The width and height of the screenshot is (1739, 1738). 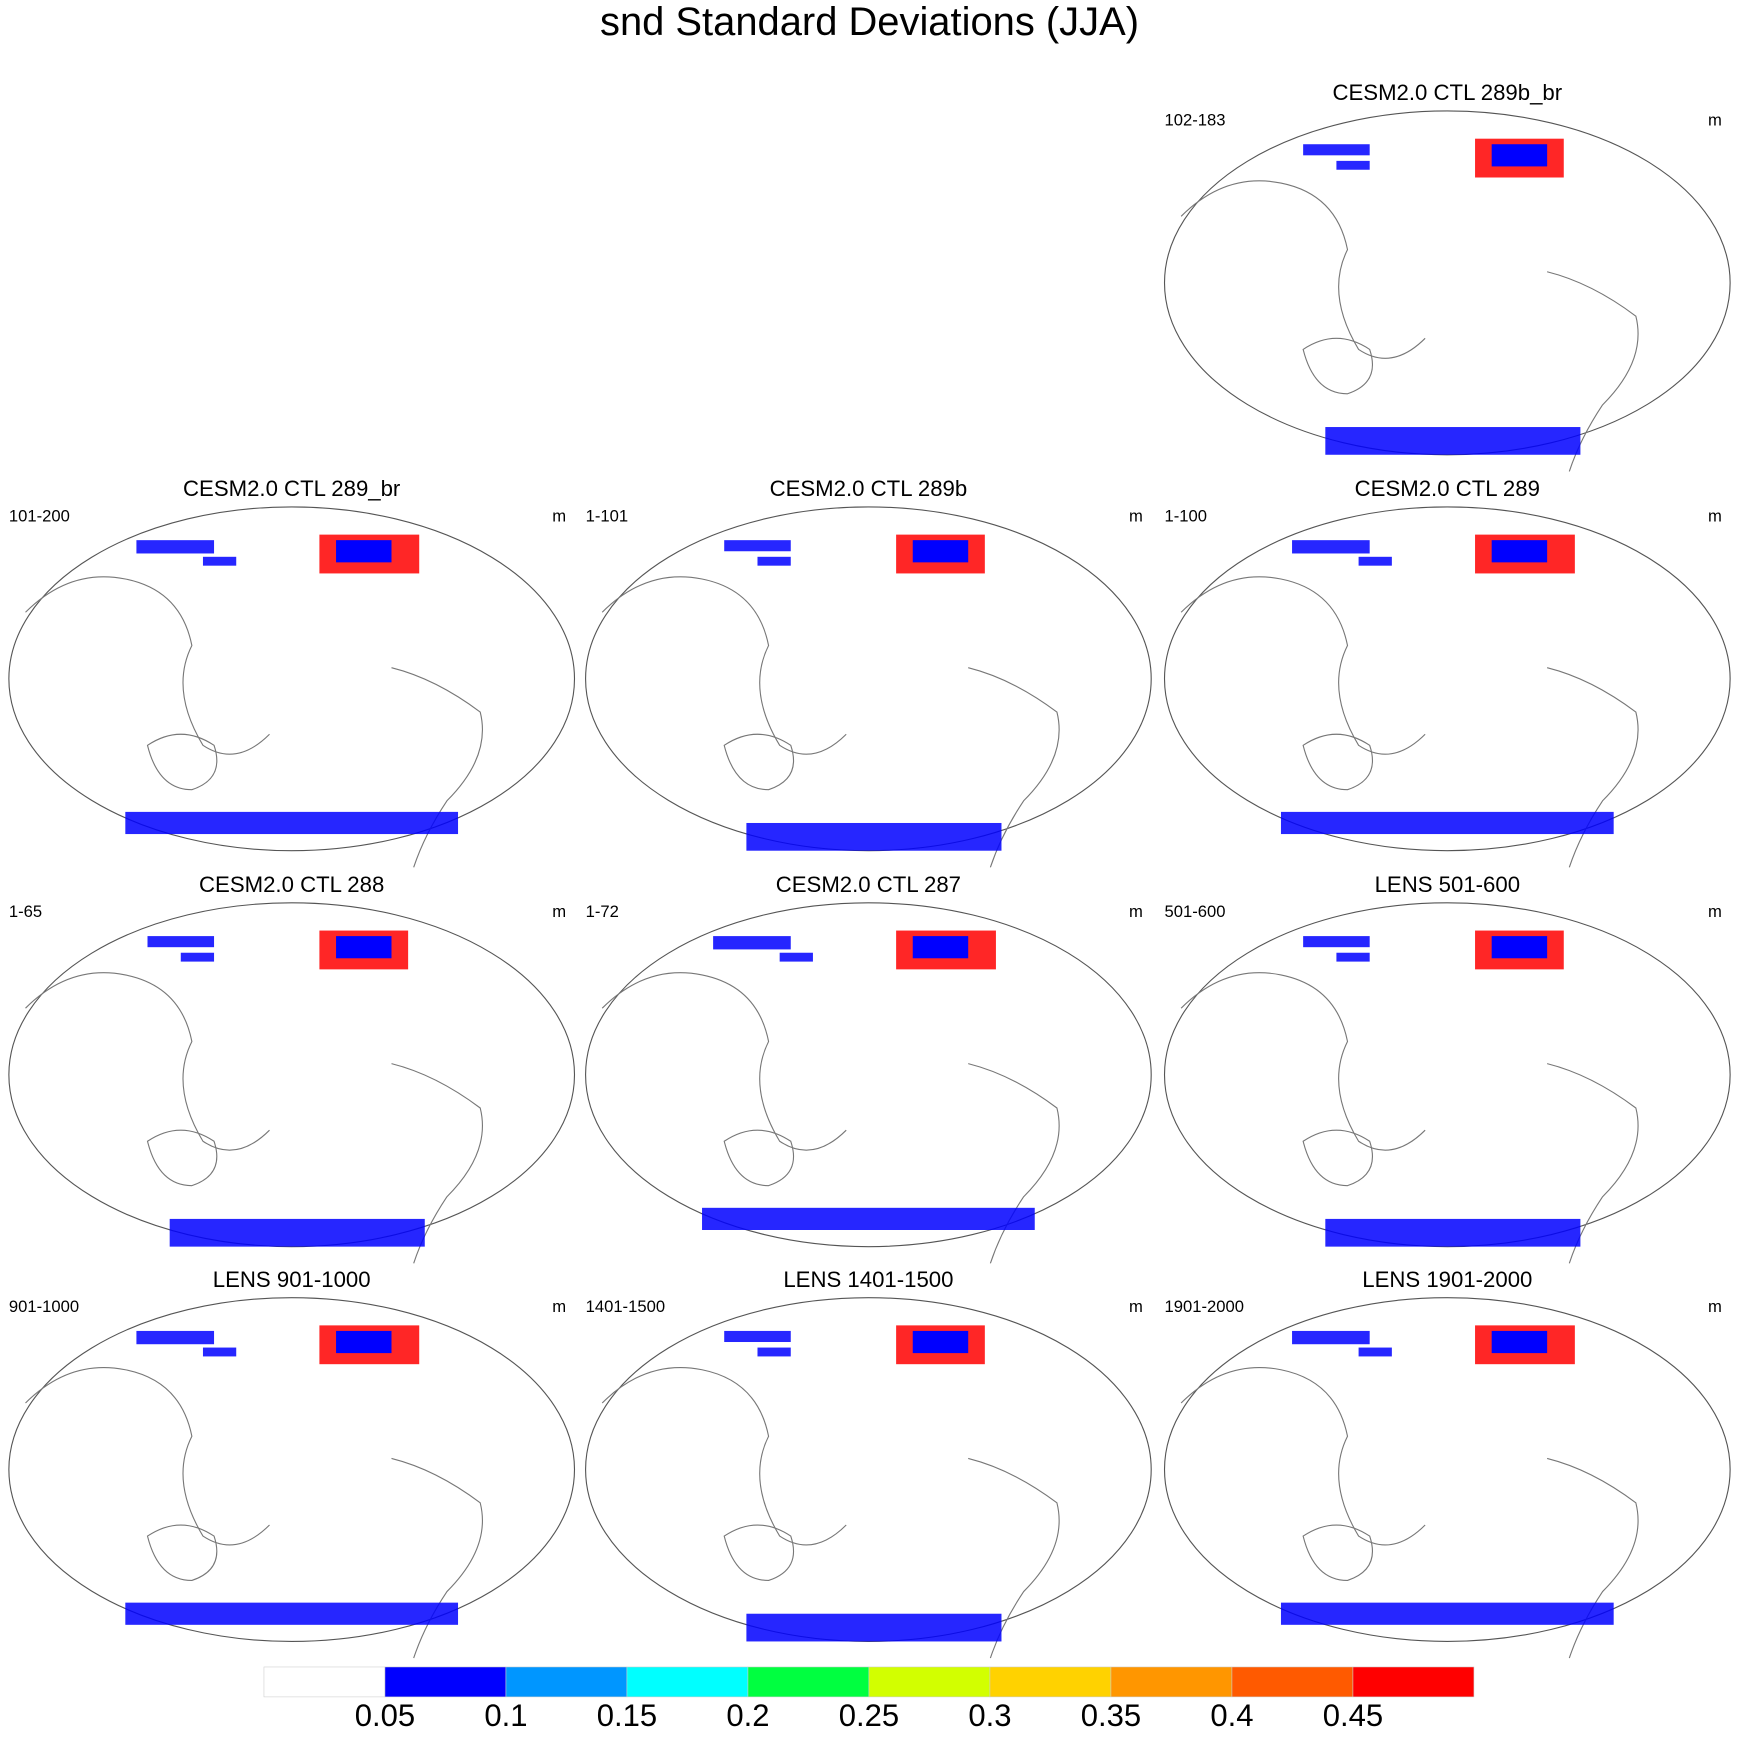 I want to click on panel-left-label: 101-200, so click(x=39, y=515).